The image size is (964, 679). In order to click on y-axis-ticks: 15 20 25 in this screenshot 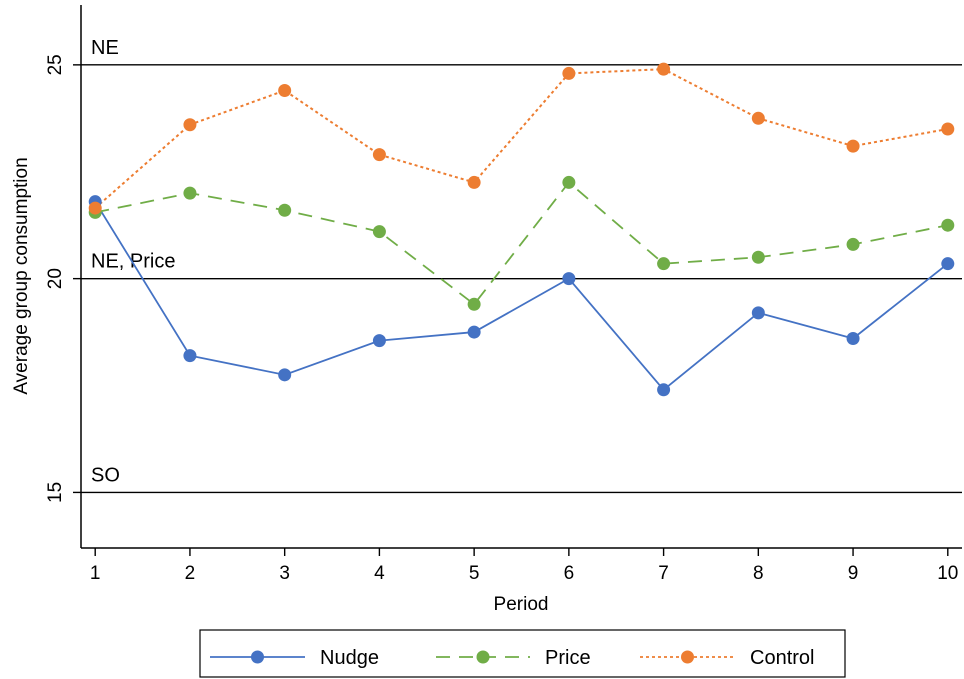, I will do `click(63, 278)`.